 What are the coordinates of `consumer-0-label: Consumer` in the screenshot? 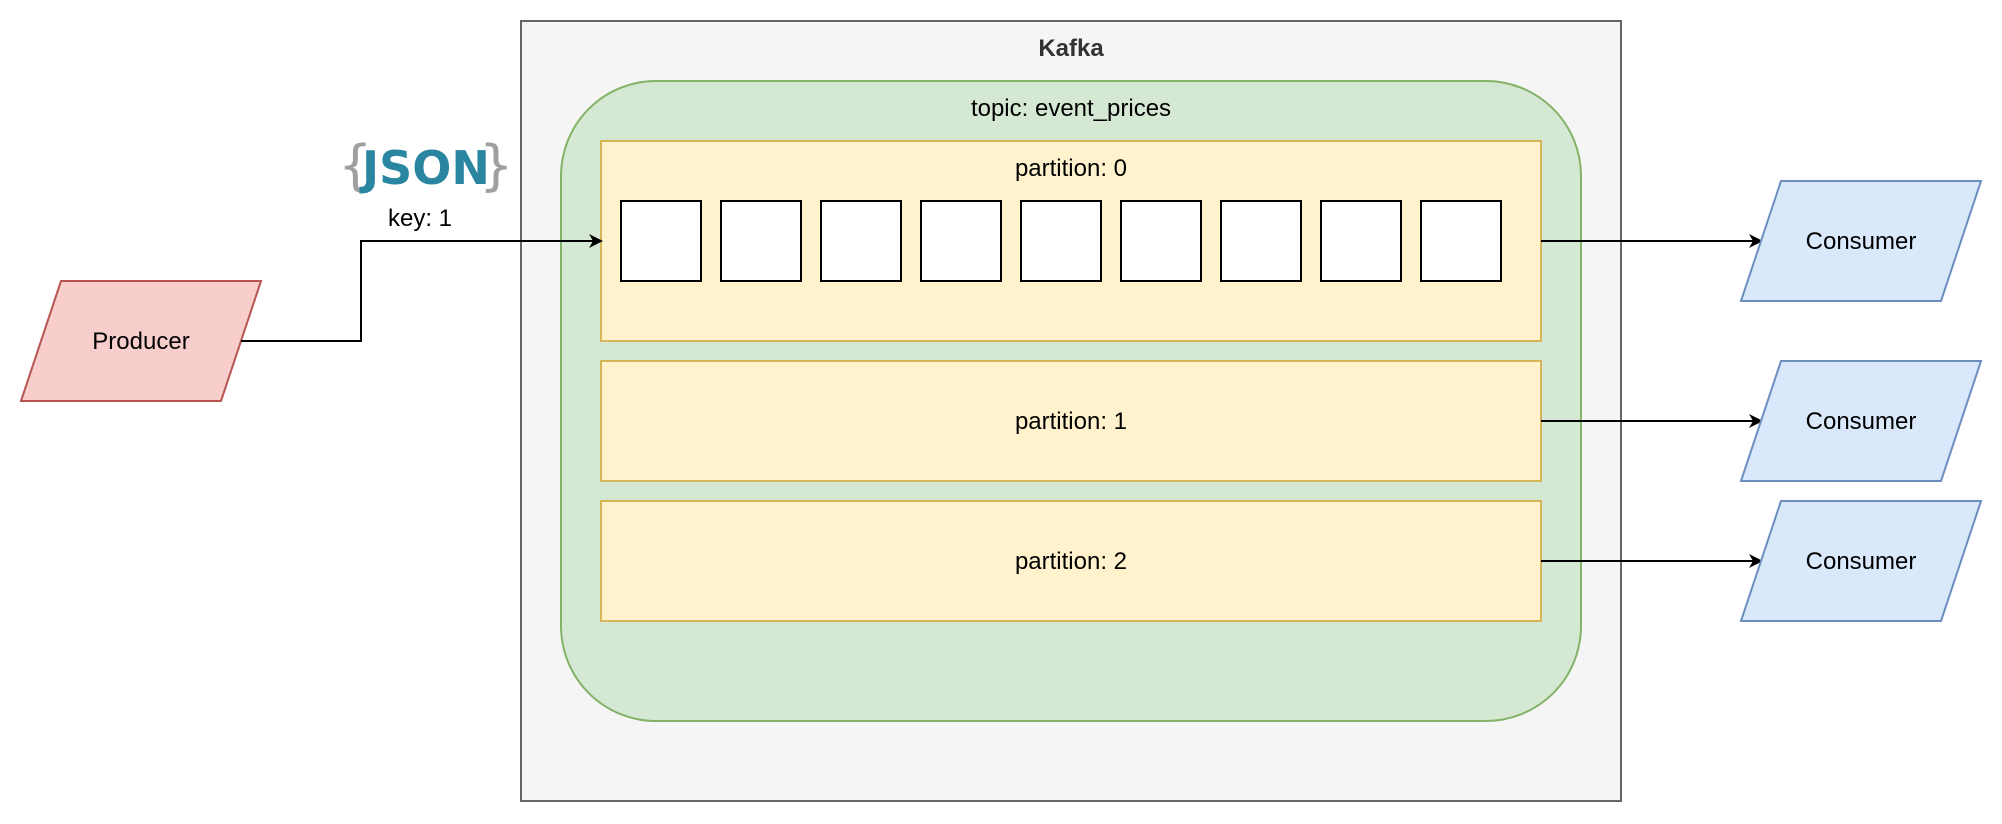 It's located at (1861, 241).